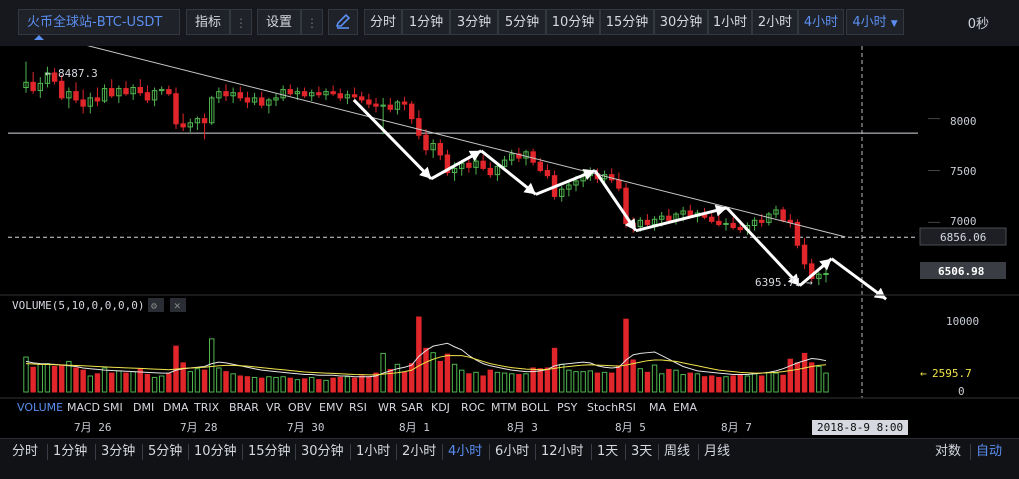  Describe the element at coordinates (608, 451) in the screenshot. I see `bottom-interval-12: 1天` at that location.